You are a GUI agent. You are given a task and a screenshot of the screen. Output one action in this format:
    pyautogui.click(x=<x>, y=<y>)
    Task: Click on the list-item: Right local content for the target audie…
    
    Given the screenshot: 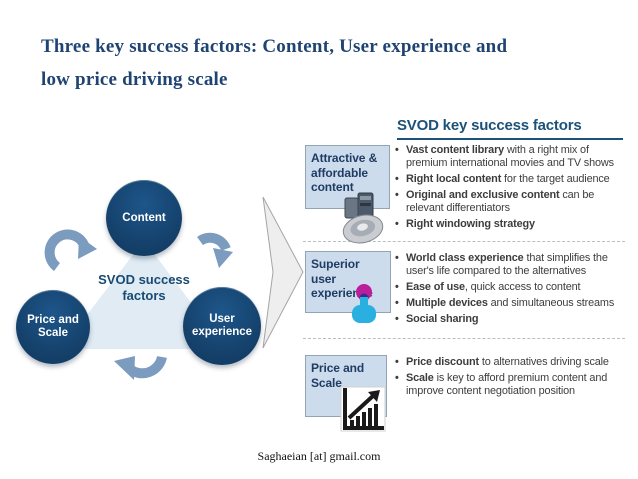 What is the action you would take?
    pyautogui.click(x=514, y=179)
    